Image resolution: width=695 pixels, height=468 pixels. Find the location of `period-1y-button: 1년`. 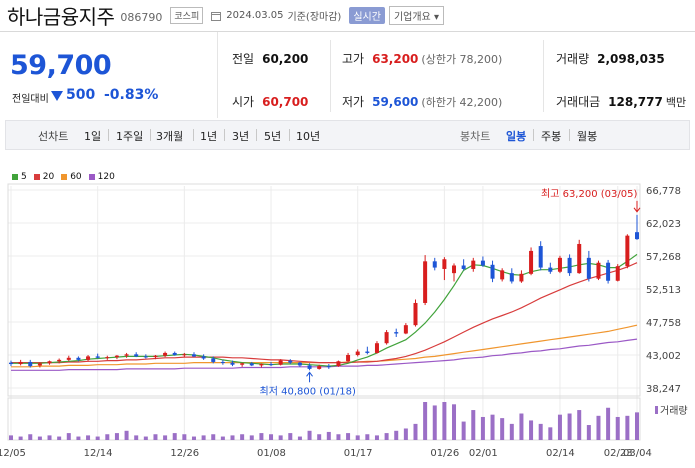

period-1y-button: 1년 is located at coordinates (209, 136).